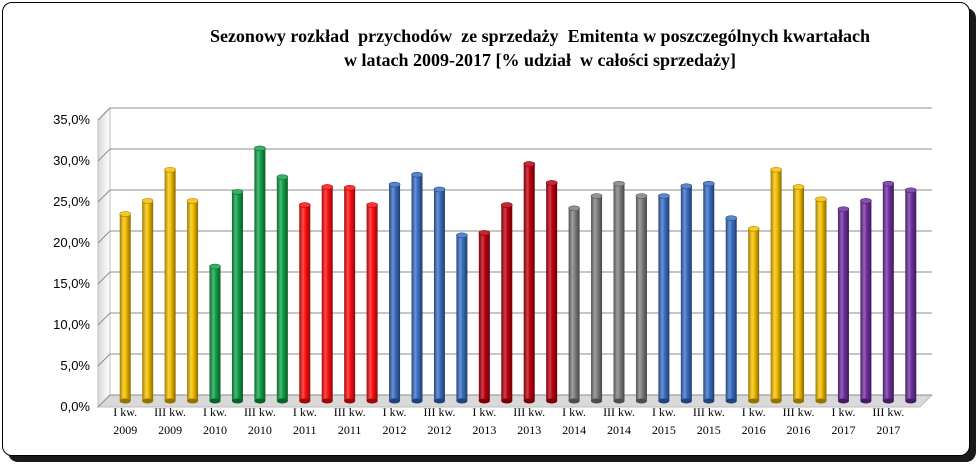  I want to click on x-tick-label-year: 2017, so click(888, 430).